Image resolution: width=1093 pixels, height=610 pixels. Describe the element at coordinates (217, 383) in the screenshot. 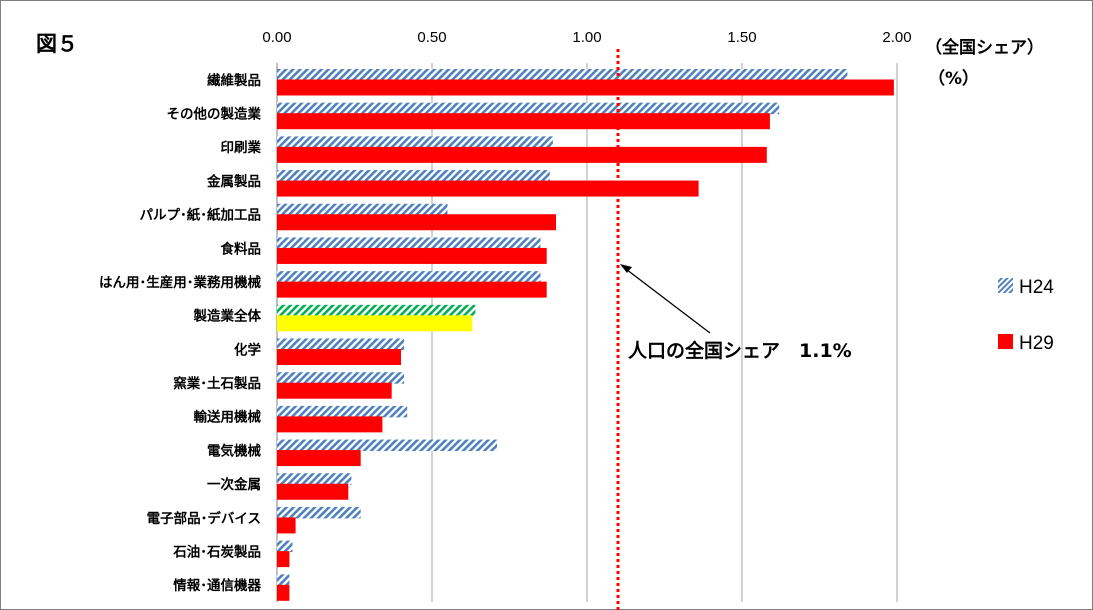

I see `category-label: 窯業･土石製品` at that location.